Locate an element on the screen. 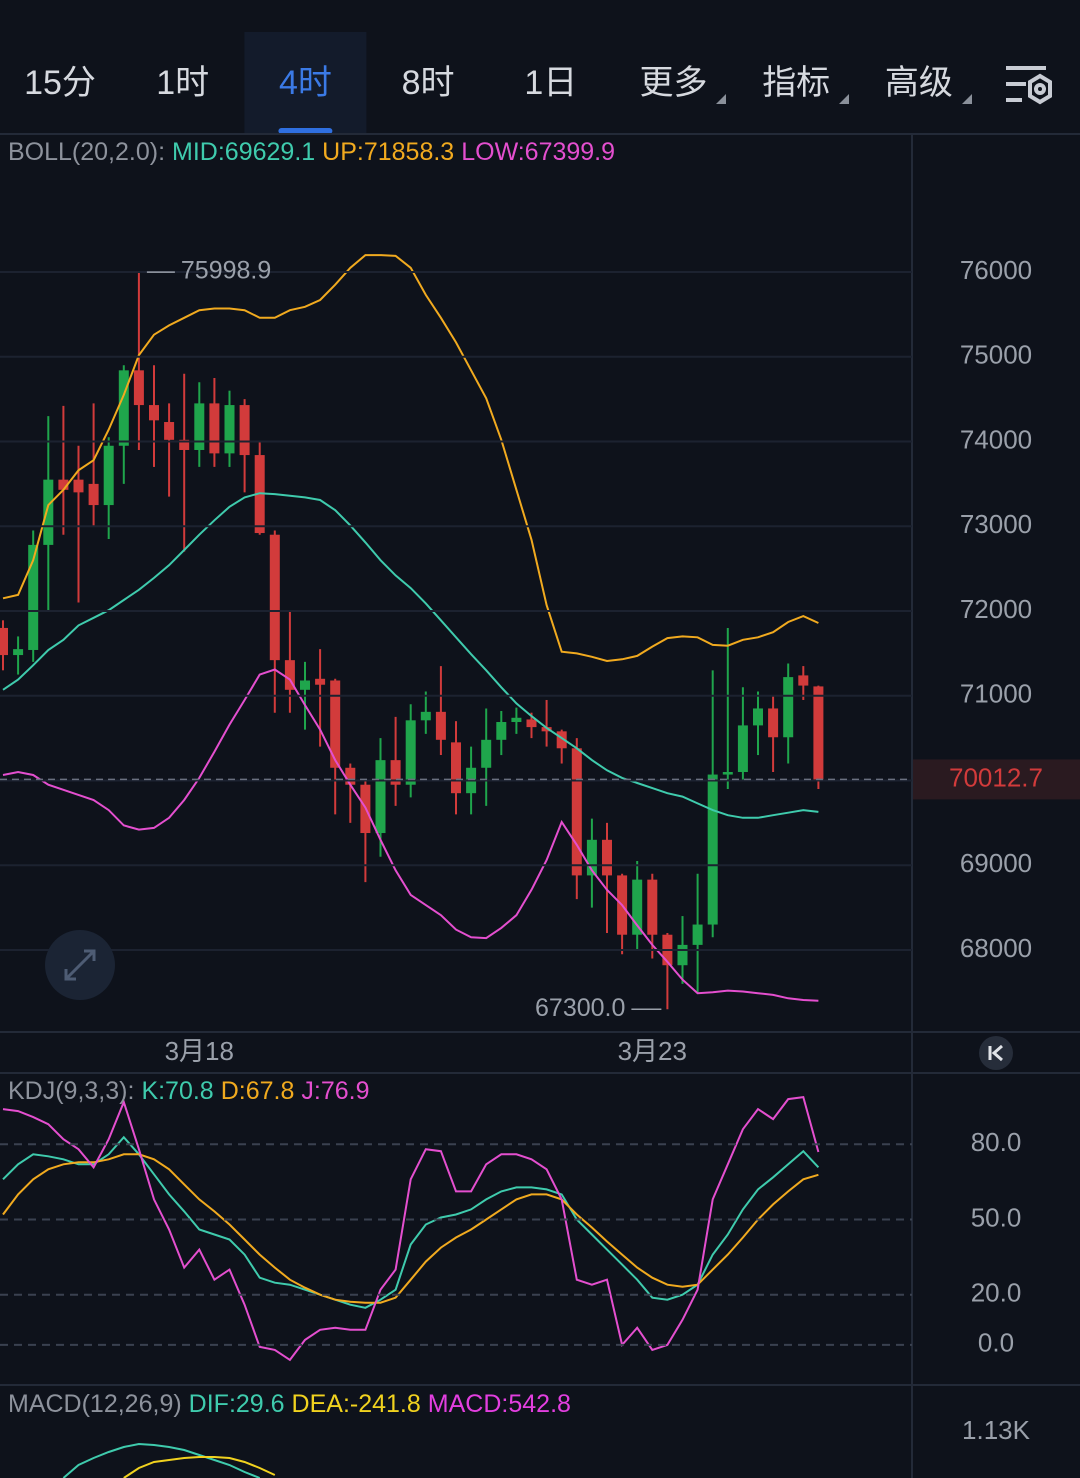 The height and width of the screenshot is (1478, 1080). tab: 15分 is located at coordinates (60, 83).